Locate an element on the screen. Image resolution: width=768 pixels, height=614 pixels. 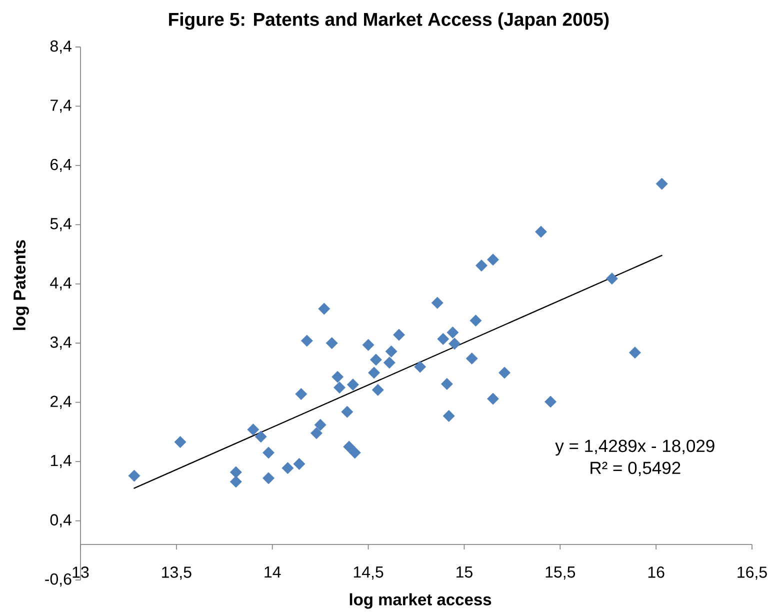
annotation: y = 1,4289x - 18,029 is located at coordinates (634, 448).